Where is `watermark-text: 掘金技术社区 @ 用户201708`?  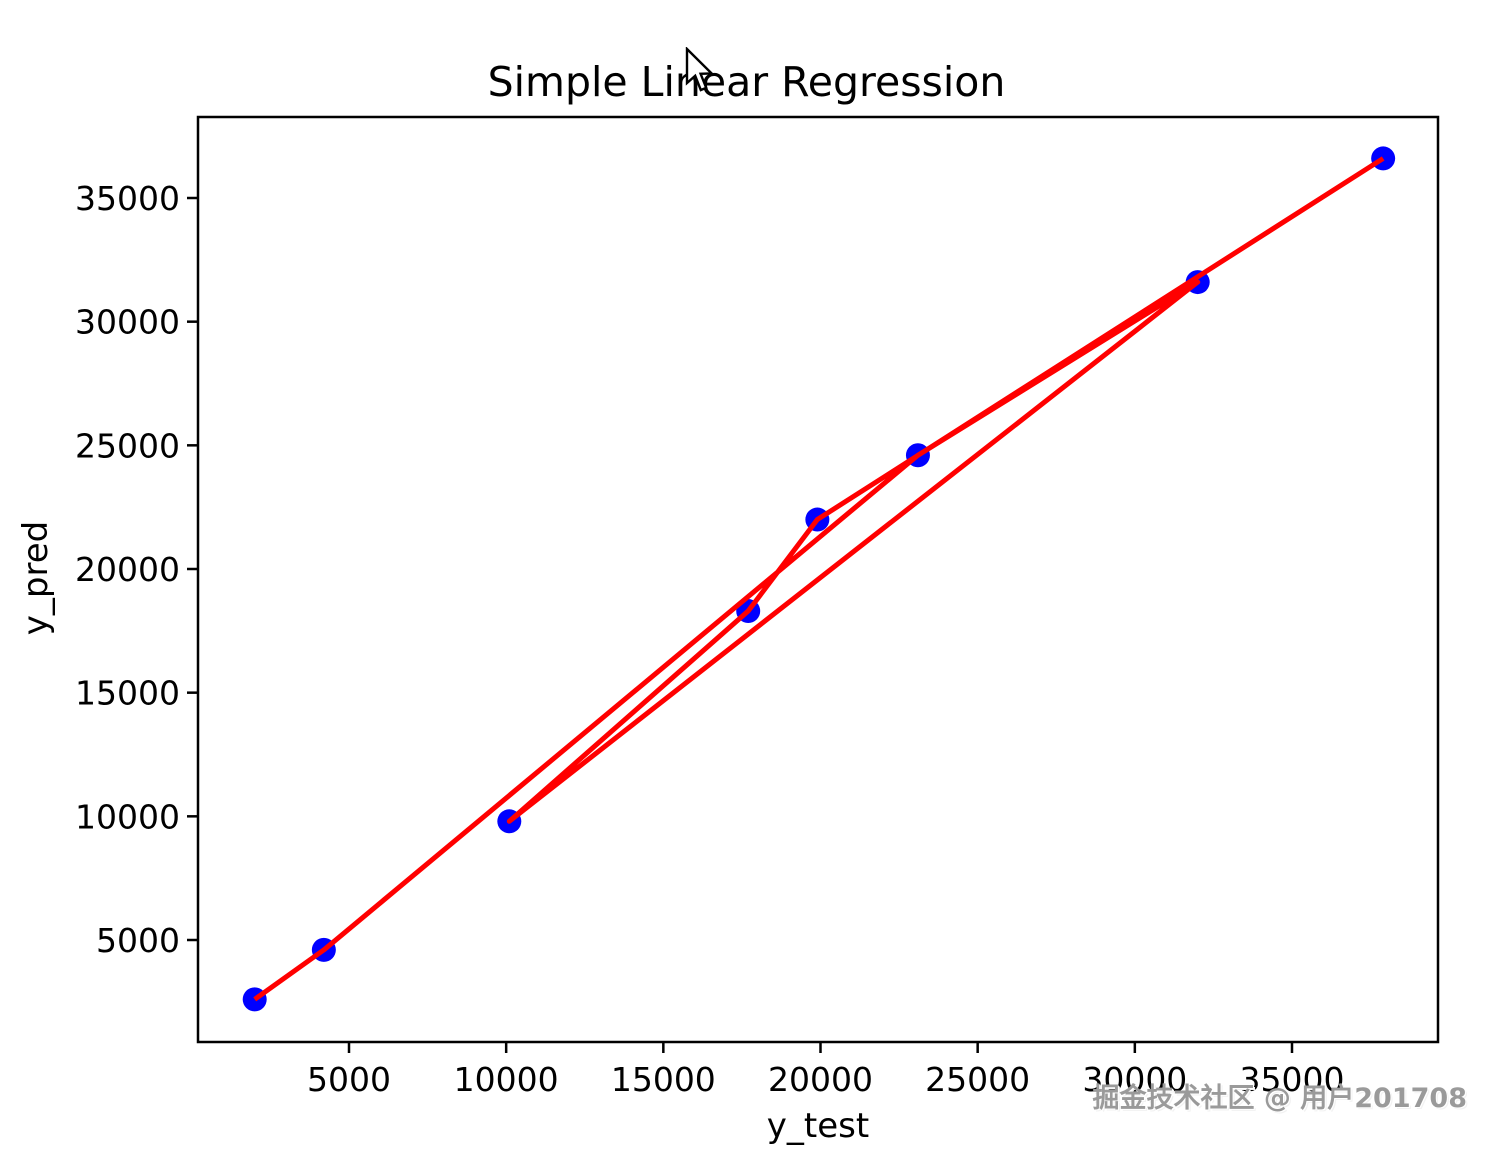
watermark-text: 掘金技术社区 @ 用户201708 is located at coordinates (1279, 1098).